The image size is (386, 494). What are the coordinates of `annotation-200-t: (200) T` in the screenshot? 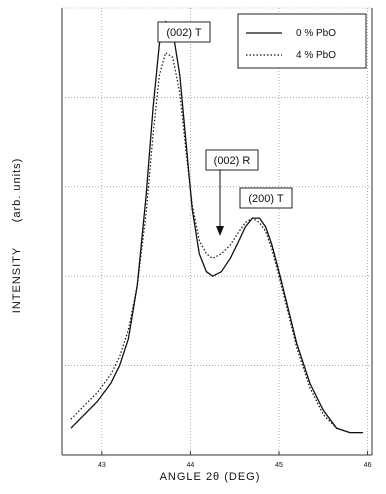 It's located at (266, 198).